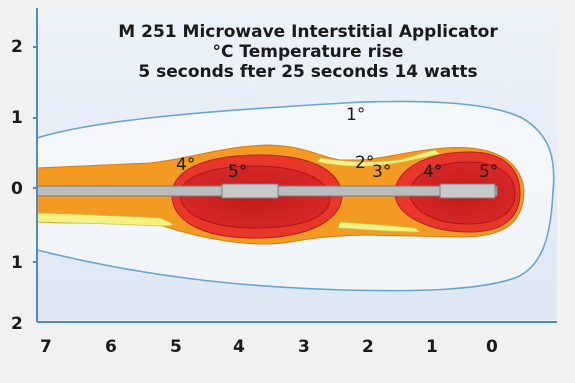 The width and height of the screenshot is (575, 383). Describe the element at coordinates (355, 115) in the screenshot. I see `isotherm-label: 1°` at that location.